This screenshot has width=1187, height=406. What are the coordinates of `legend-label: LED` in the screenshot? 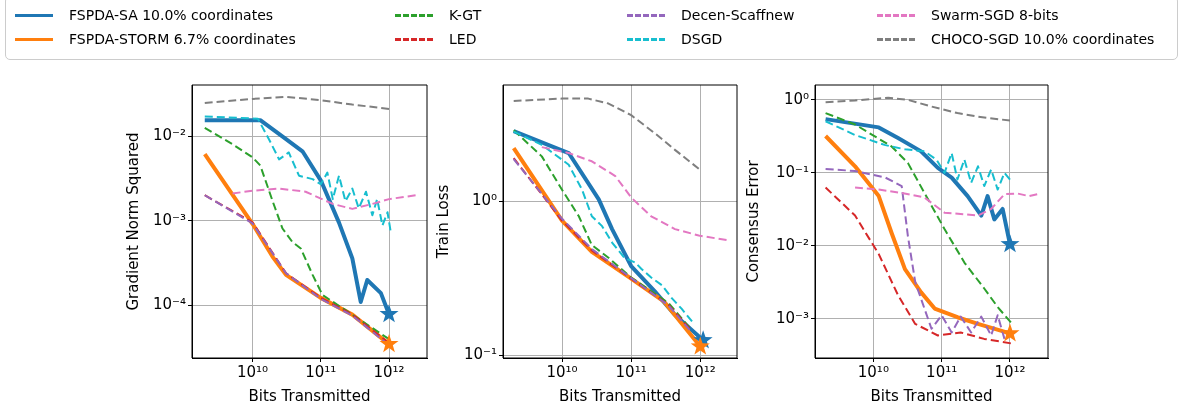 It's located at (463, 39).